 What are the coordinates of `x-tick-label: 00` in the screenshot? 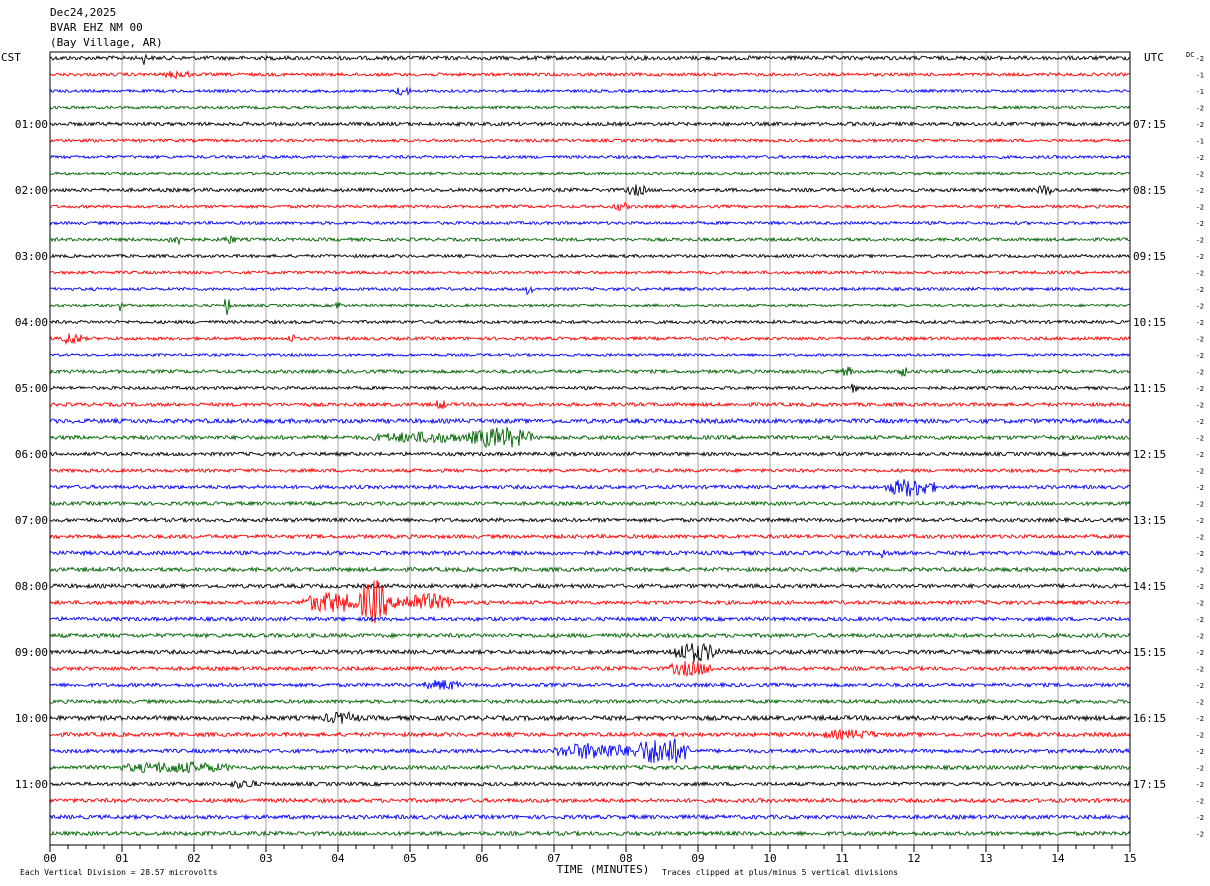 It's located at (49, 858).